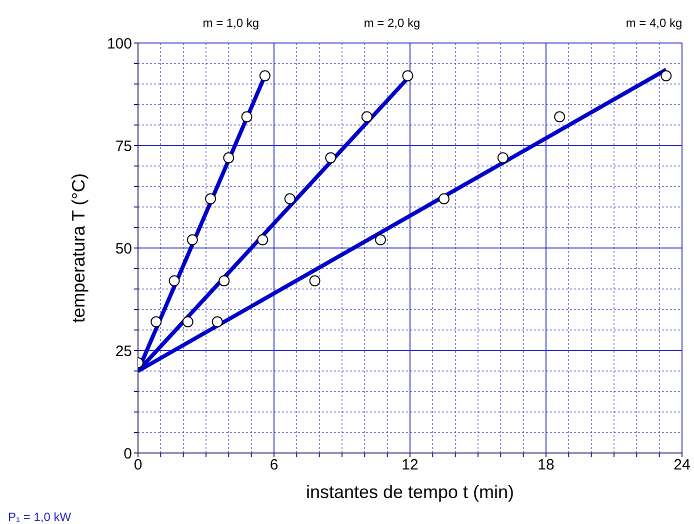 The height and width of the screenshot is (524, 694). Describe the element at coordinates (410, 465) in the screenshot. I see `x-tick-label: 12` at that location.